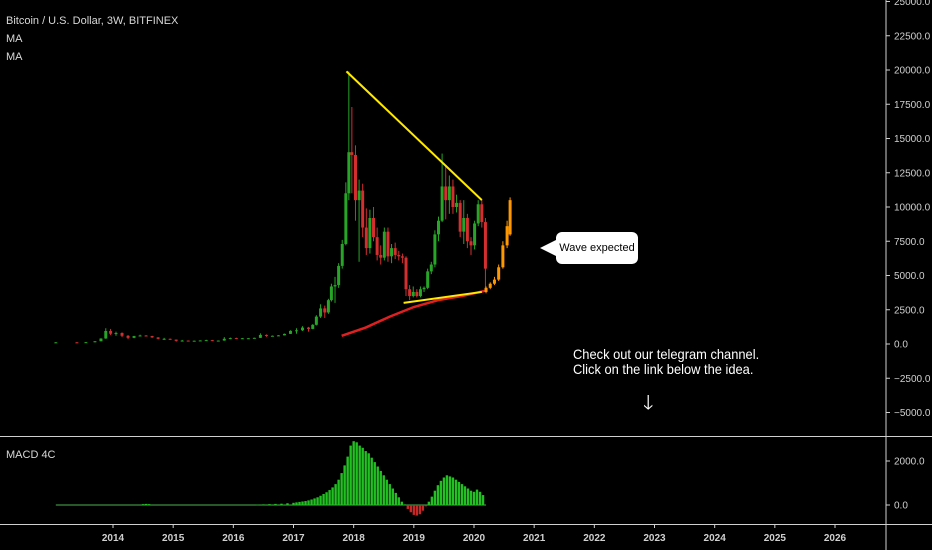 This screenshot has height=550, width=932. I want to click on year-label: 2022, so click(594, 538).